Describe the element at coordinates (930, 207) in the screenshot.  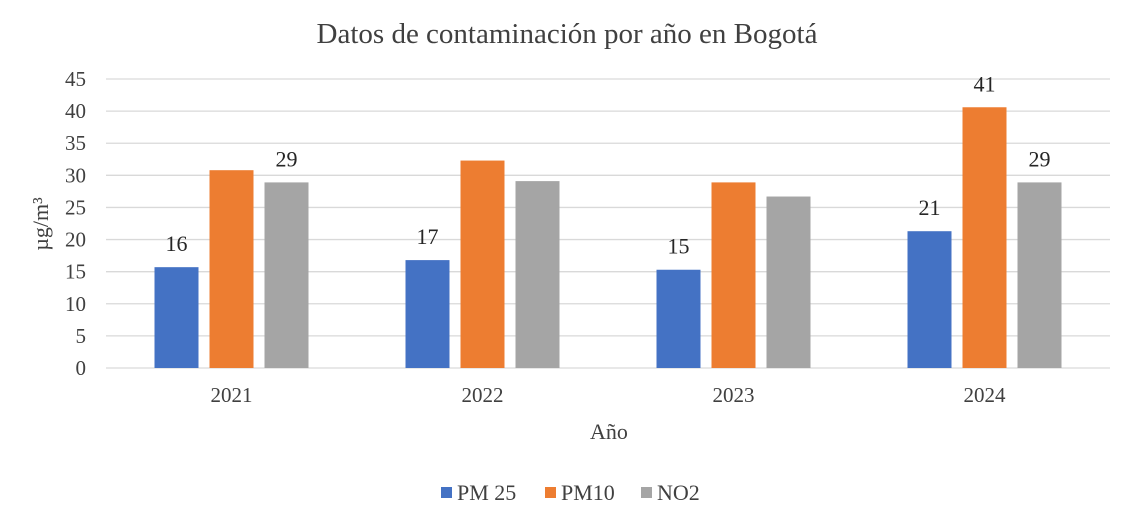
I see `data-label: 21` at that location.